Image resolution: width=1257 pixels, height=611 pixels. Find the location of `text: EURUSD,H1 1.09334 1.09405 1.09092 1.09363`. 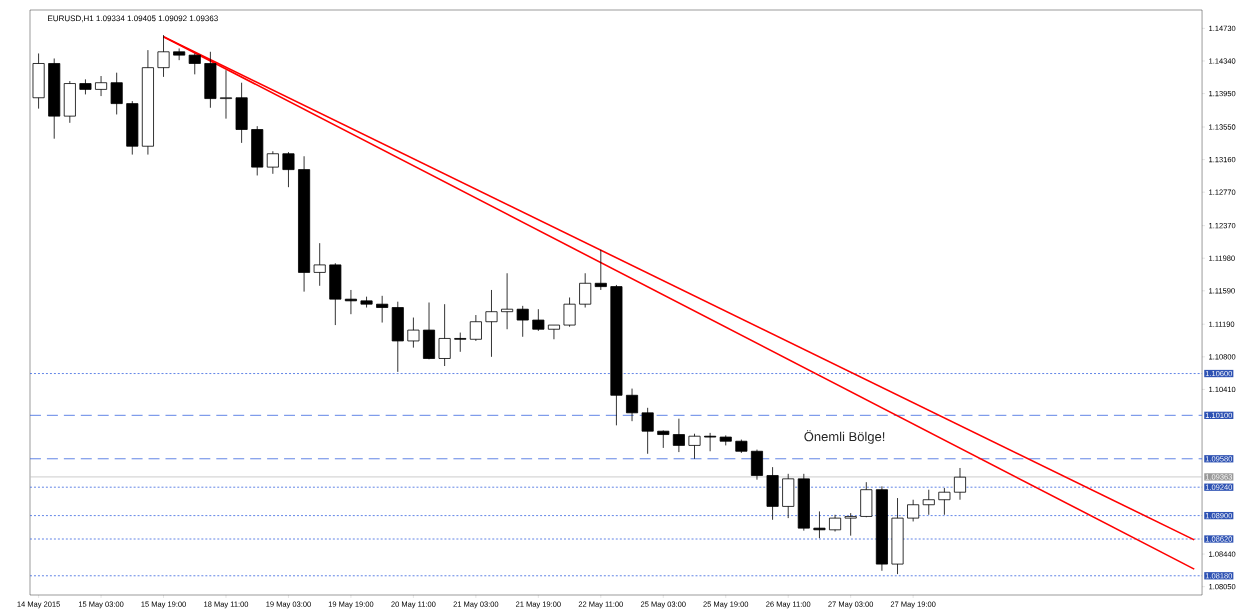

text: EURUSD,H1 1.09334 1.09405 1.09092 1.09363 is located at coordinates (133, 19).